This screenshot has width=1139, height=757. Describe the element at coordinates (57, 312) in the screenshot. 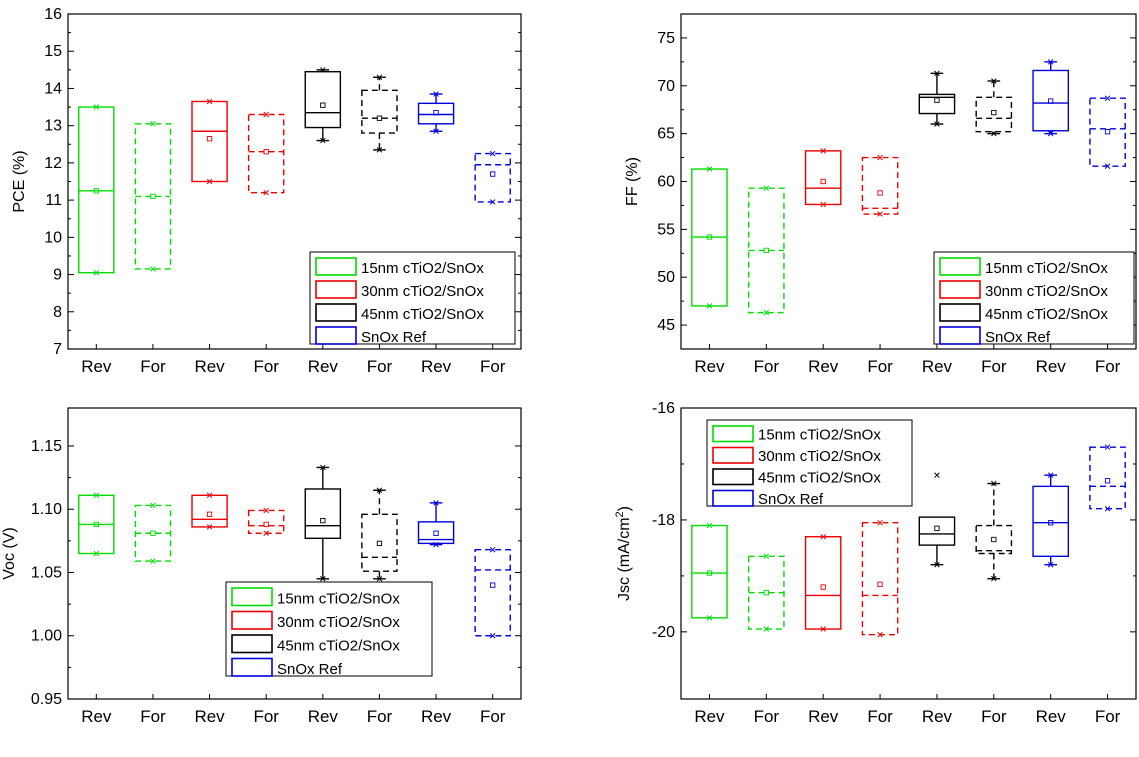

I see `y-tick-label: 8` at that location.